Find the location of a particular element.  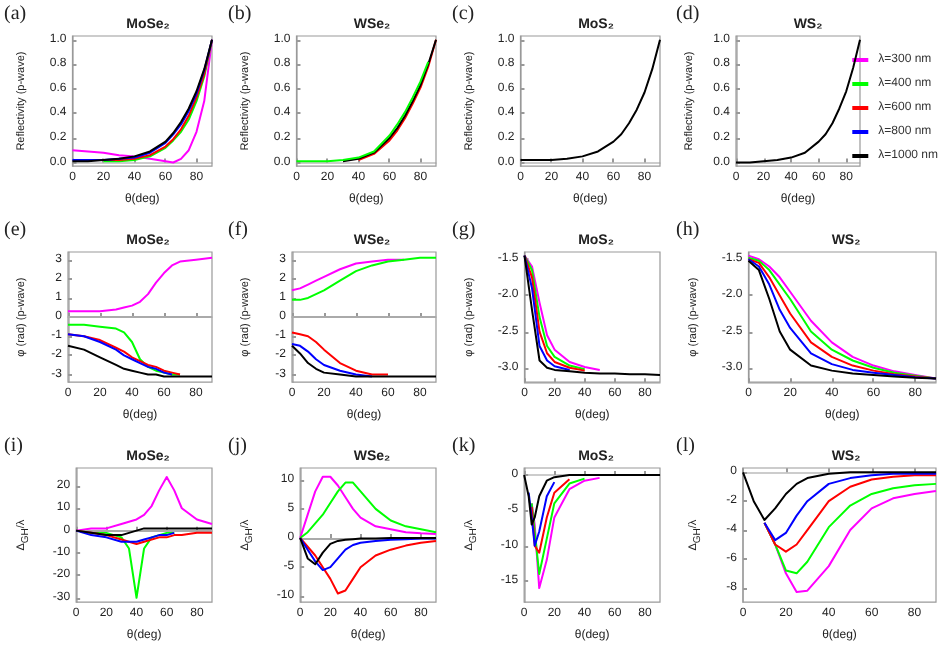

text: (h) is located at coordinates (688, 230).